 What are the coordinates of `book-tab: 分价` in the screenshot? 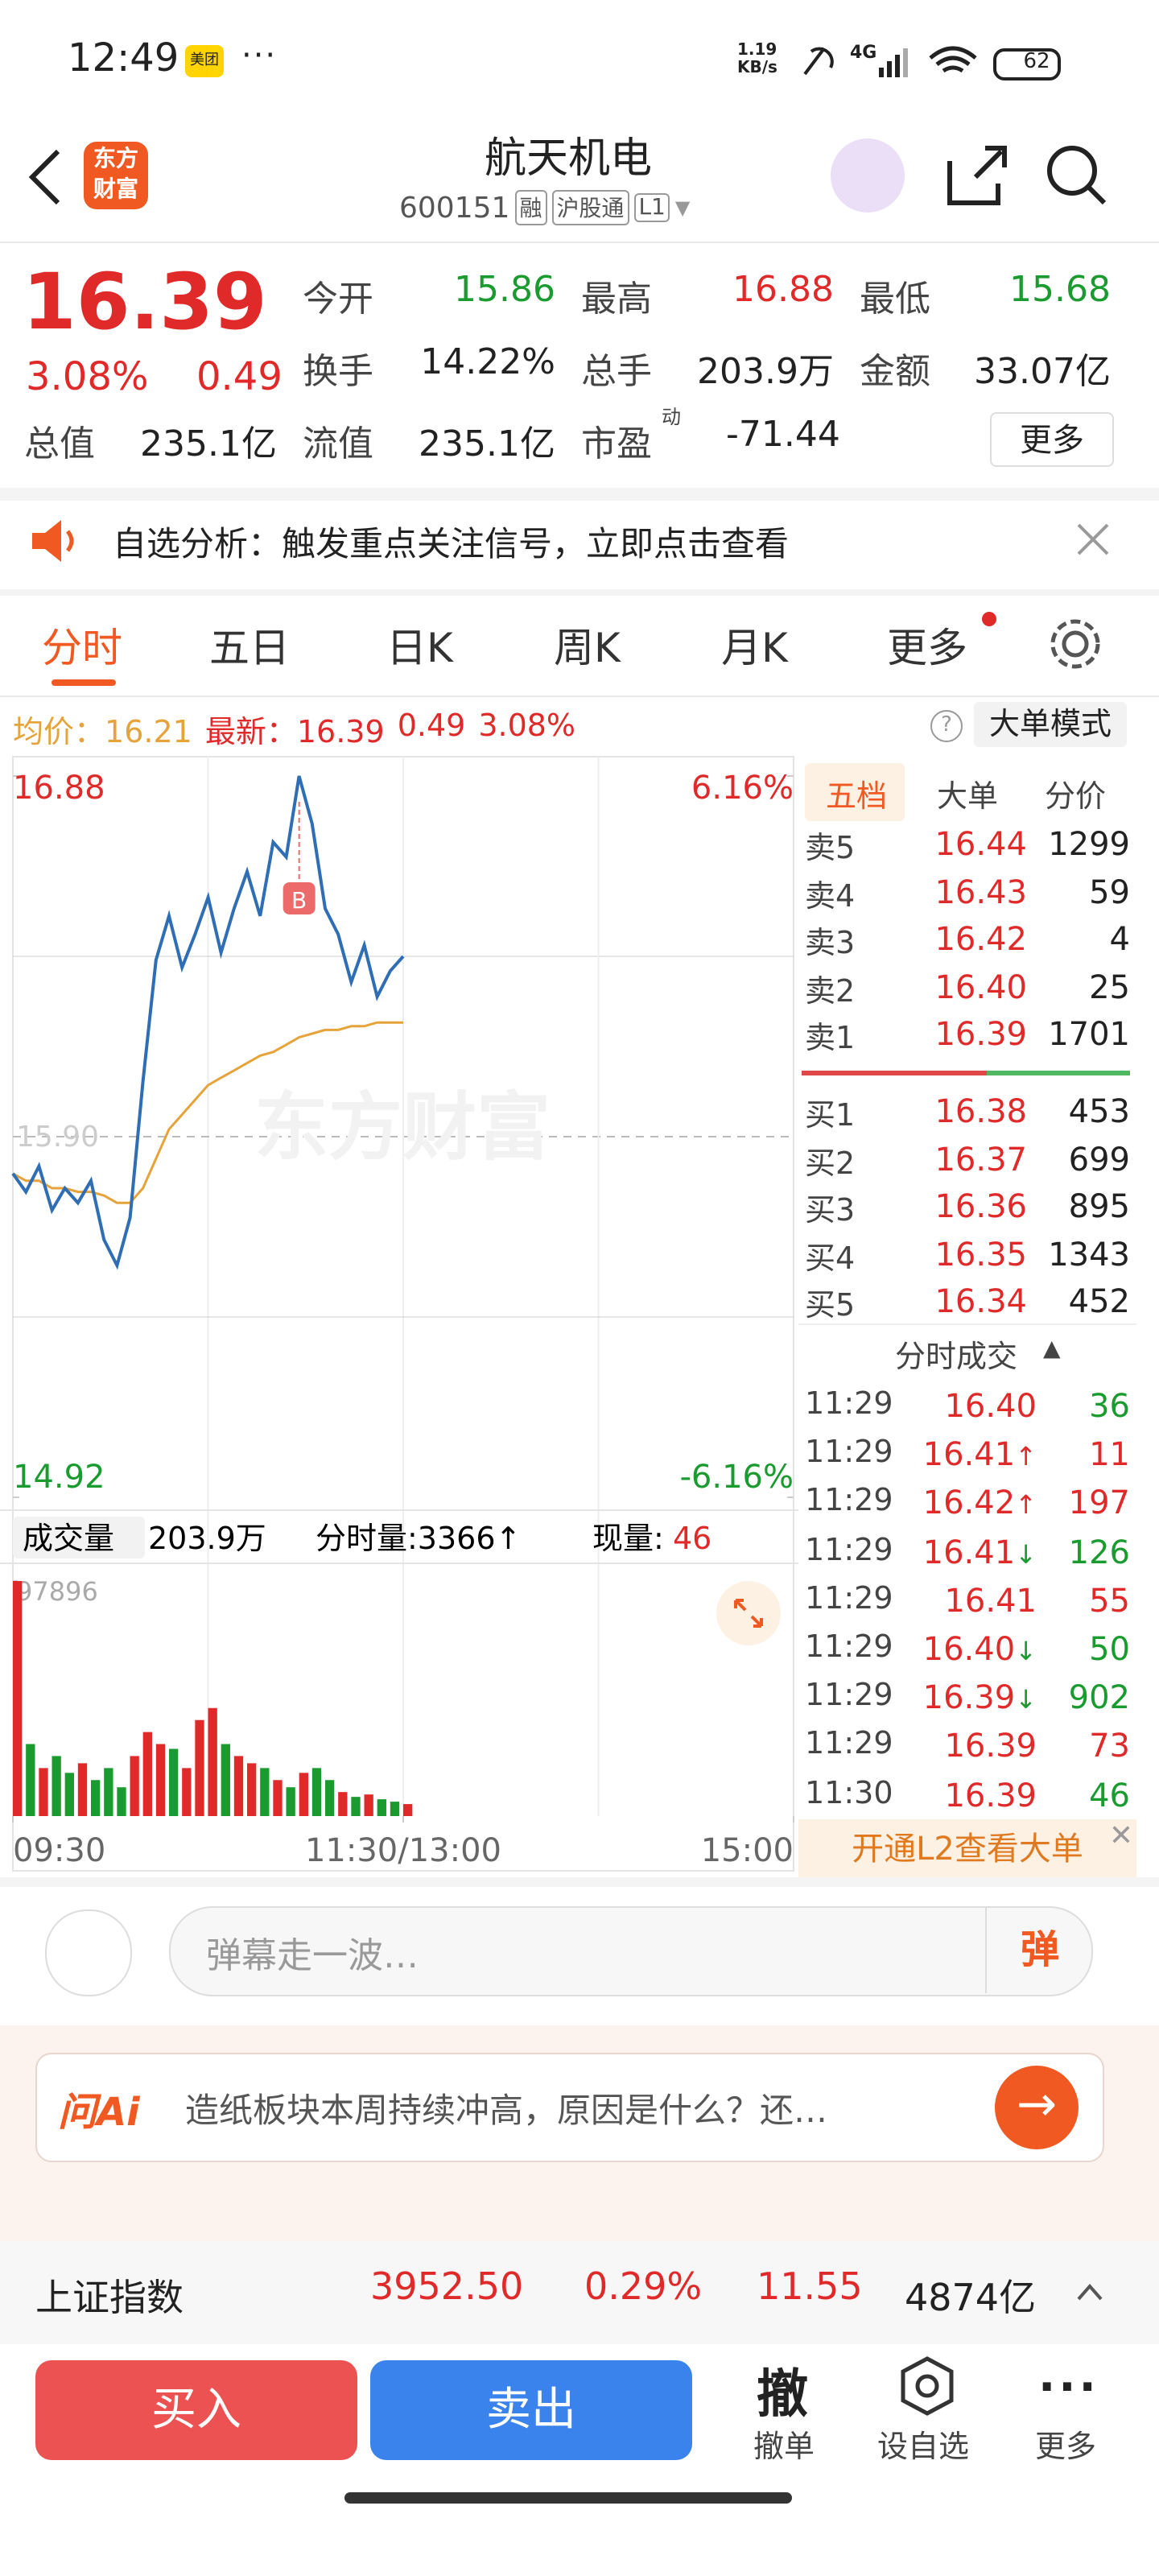 It's located at (1075, 797).